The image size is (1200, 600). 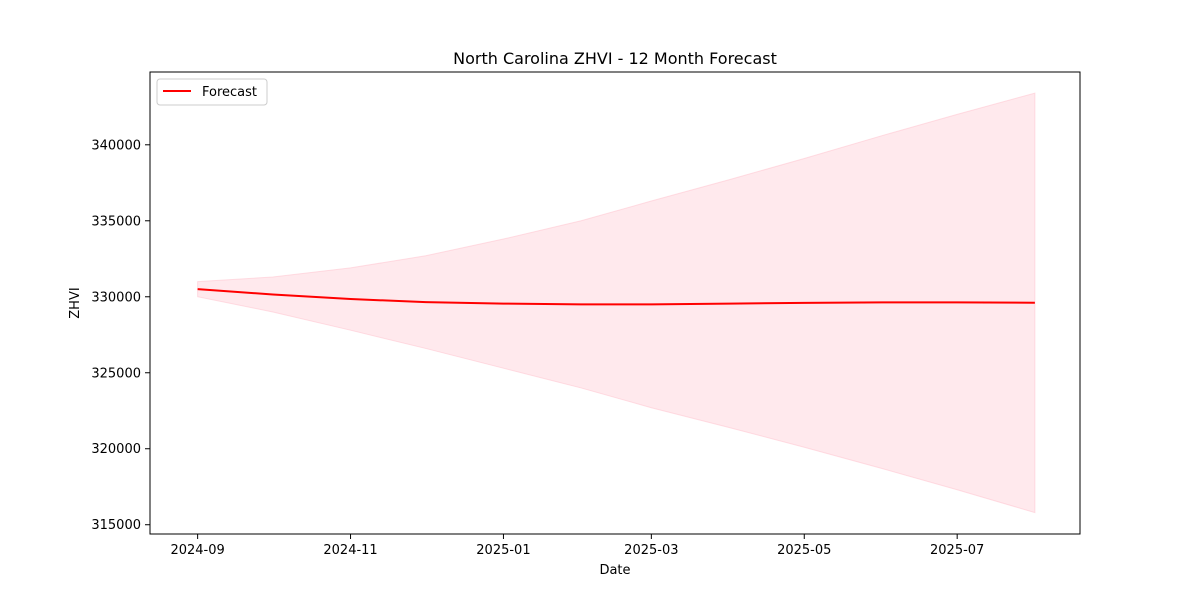 I want to click on x-tick-label: 2025-07, so click(x=957, y=550).